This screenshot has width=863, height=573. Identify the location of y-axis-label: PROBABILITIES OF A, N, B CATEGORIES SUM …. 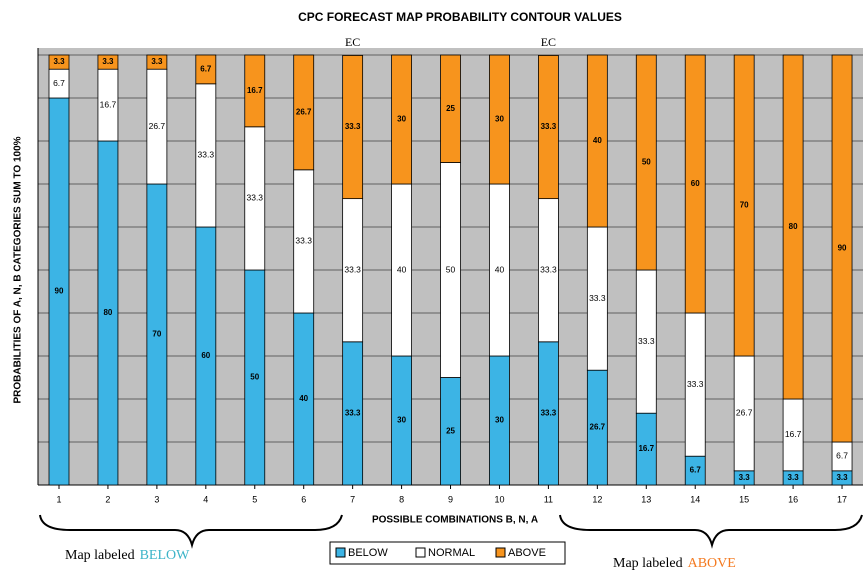
(18, 269).